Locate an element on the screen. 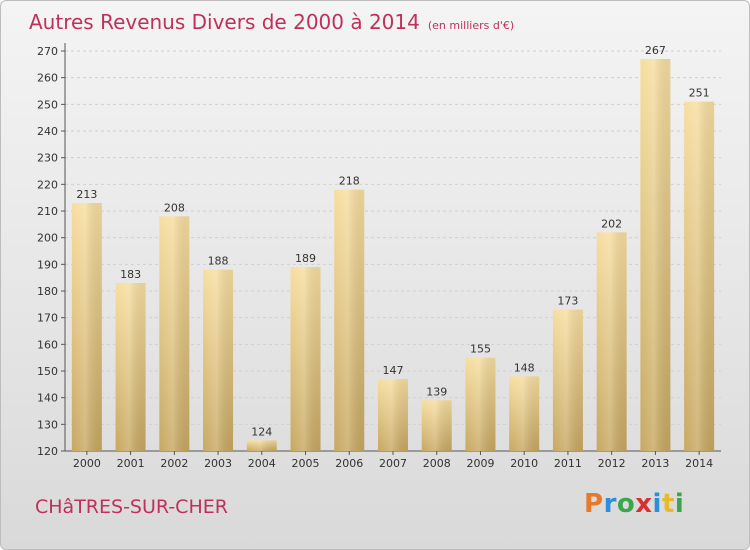 The width and height of the screenshot is (750, 550). y-tick-label: 120 is located at coordinates (47, 451).